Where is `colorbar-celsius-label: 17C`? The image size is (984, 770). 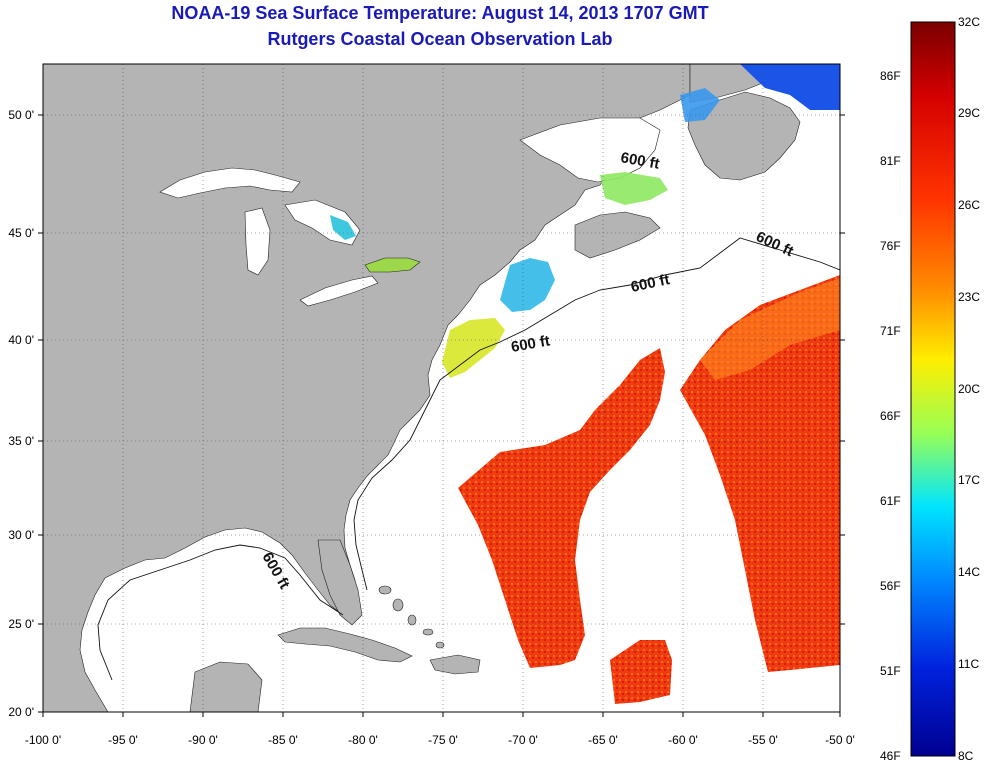 colorbar-celsius-label: 17C is located at coordinates (969, 480).